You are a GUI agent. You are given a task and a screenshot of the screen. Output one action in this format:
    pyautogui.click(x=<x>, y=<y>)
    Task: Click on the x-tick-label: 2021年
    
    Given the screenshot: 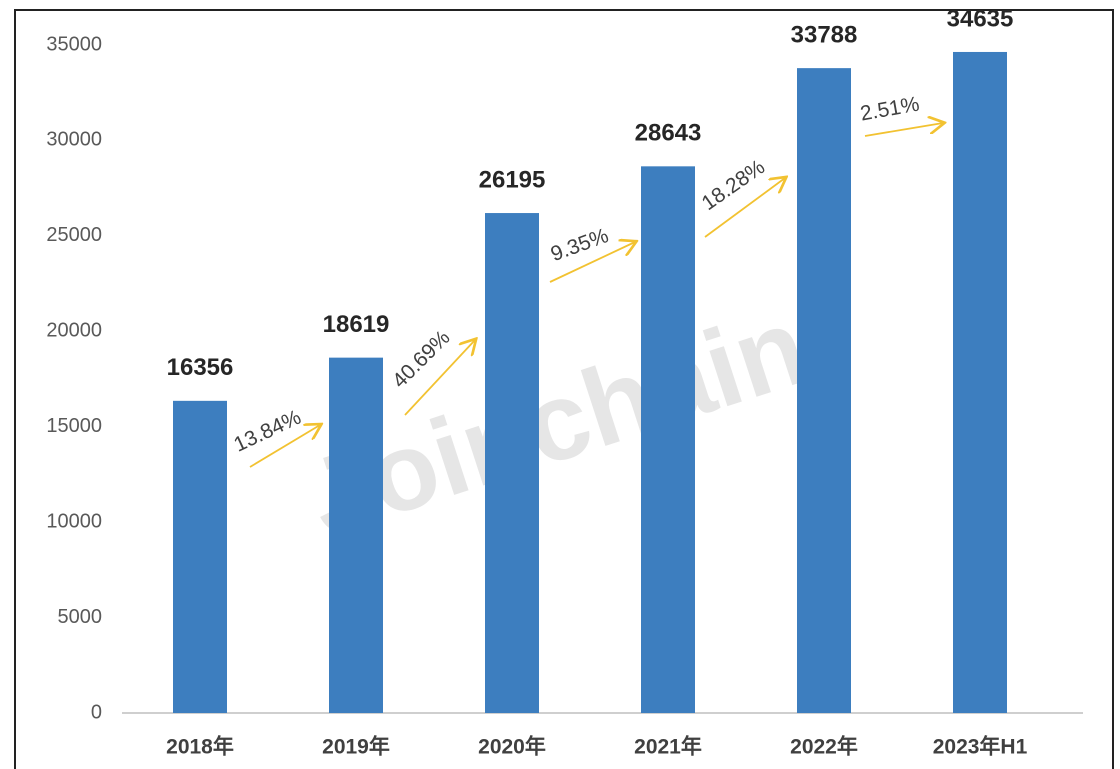 What is the action you would take?
    pyautogui.click(x=668, y=747)
    